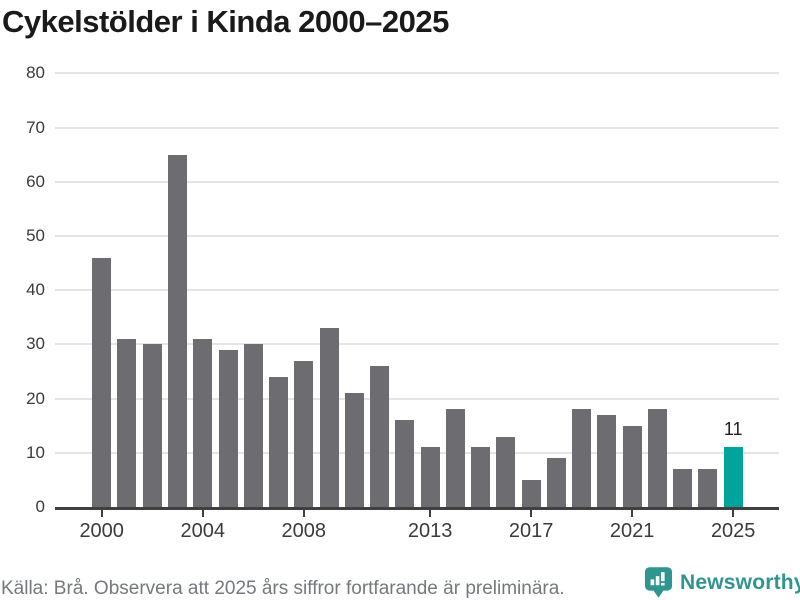  I want to click on bar-2008, so click(304, 434).